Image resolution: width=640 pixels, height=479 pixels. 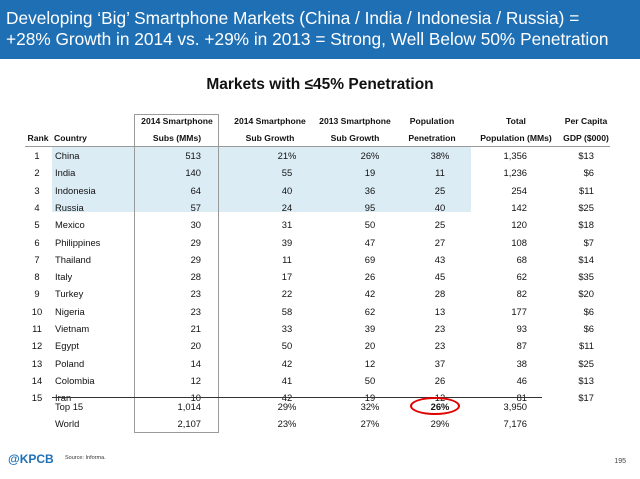 I want to click on growth-2014-cell: 21%, so click(x=287, y=155).